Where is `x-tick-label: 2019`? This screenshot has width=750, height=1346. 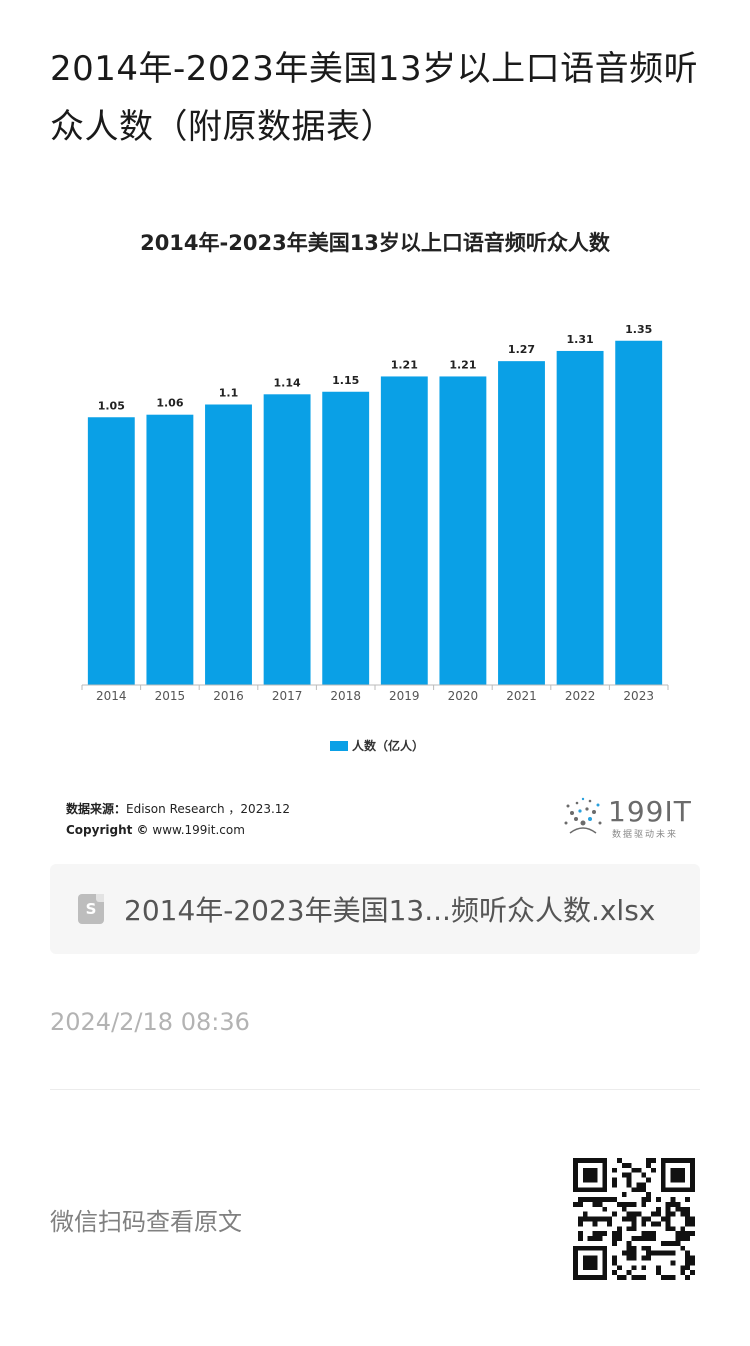 x-tick-label: 2019 is located at coordinates (404, 696).